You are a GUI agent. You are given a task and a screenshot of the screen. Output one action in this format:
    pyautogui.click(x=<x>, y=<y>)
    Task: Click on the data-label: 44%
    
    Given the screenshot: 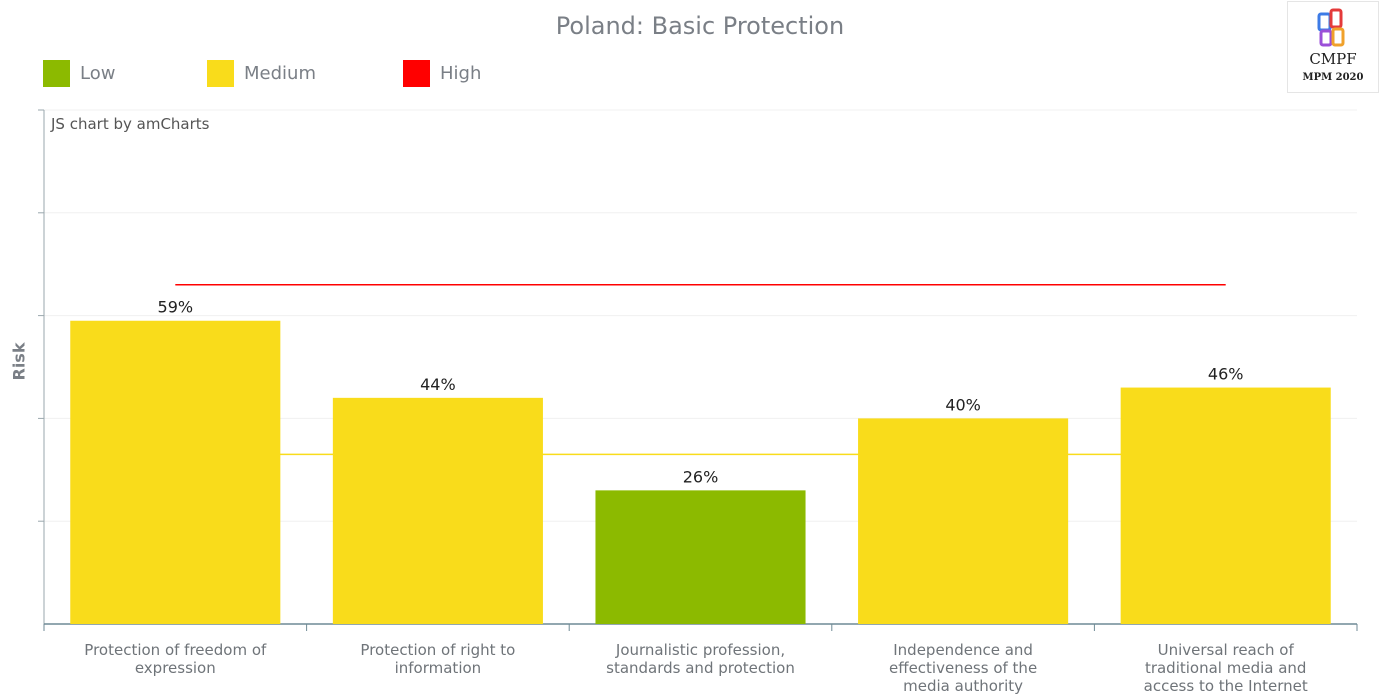 What is the action you would take?
    pyautogui.click(x=438, y=384)
    